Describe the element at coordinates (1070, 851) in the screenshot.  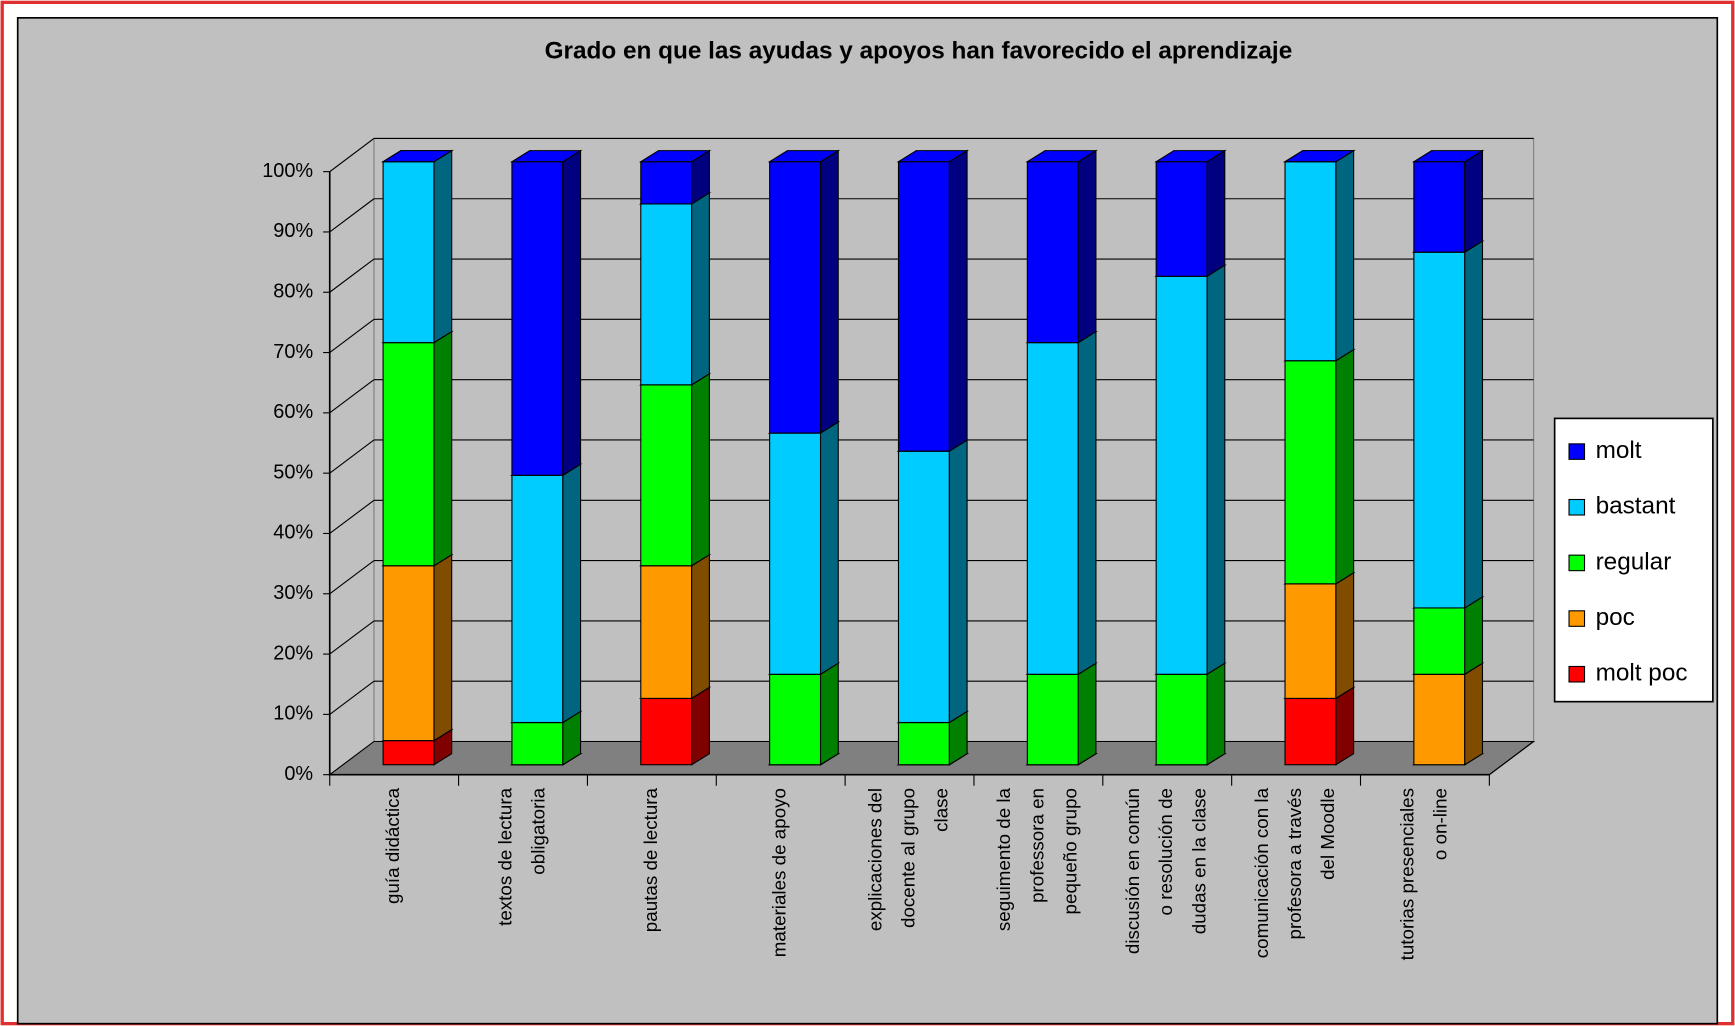
I see `x-tick-label: pequeño grupo` at that location.